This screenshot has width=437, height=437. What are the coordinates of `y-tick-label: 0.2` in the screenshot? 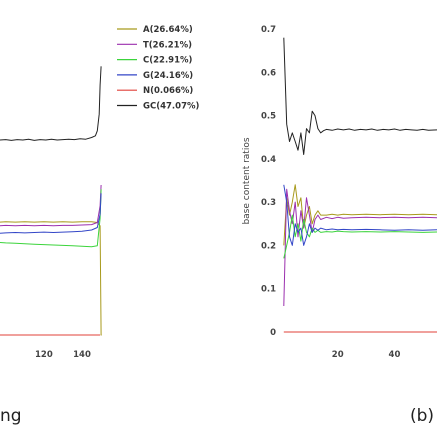 It's located at (268, 246).